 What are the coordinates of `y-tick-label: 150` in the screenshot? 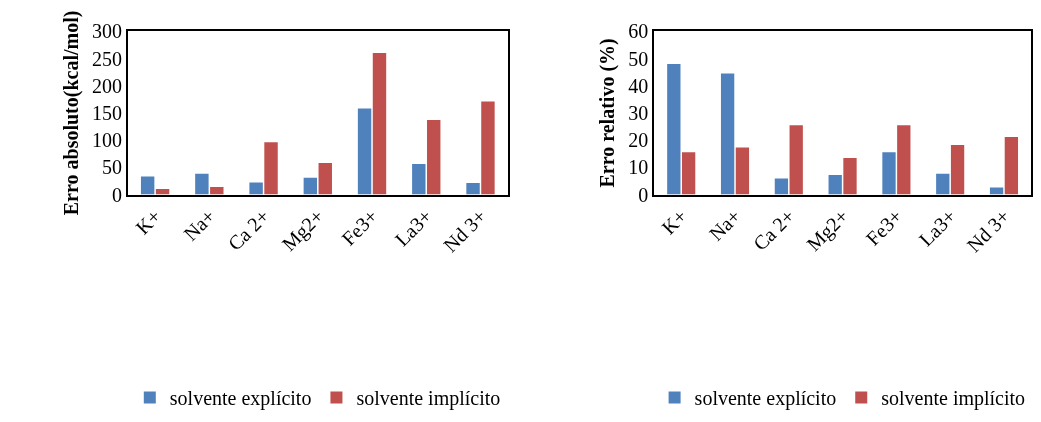 It's located at (106, 112).